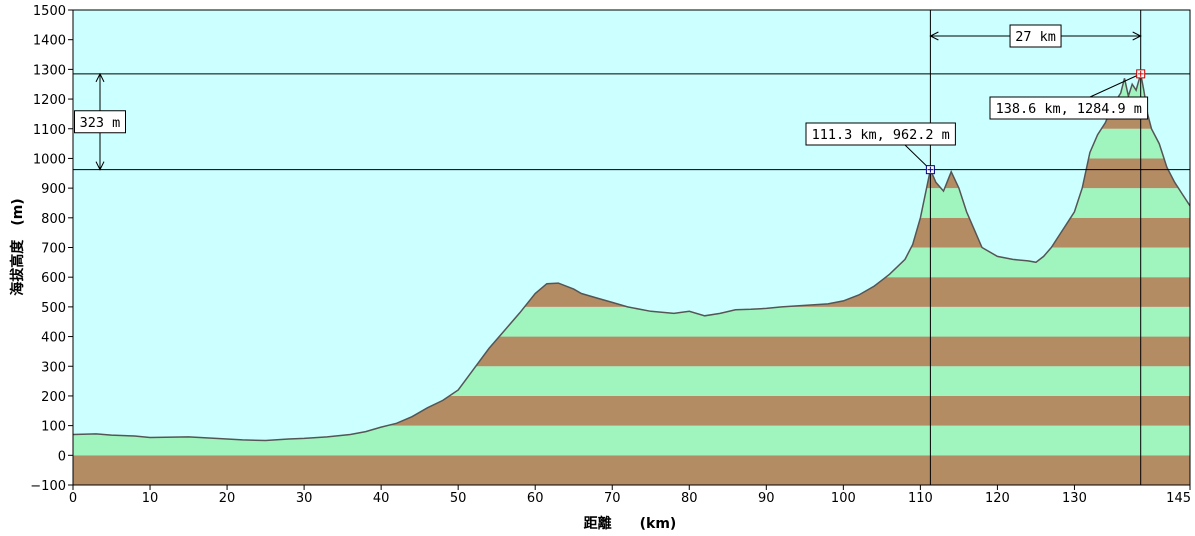  What do you see at coordinates (458, 498) in the screenshot?
I see `x-tick-label: 50` at bounding box center [458, 498].